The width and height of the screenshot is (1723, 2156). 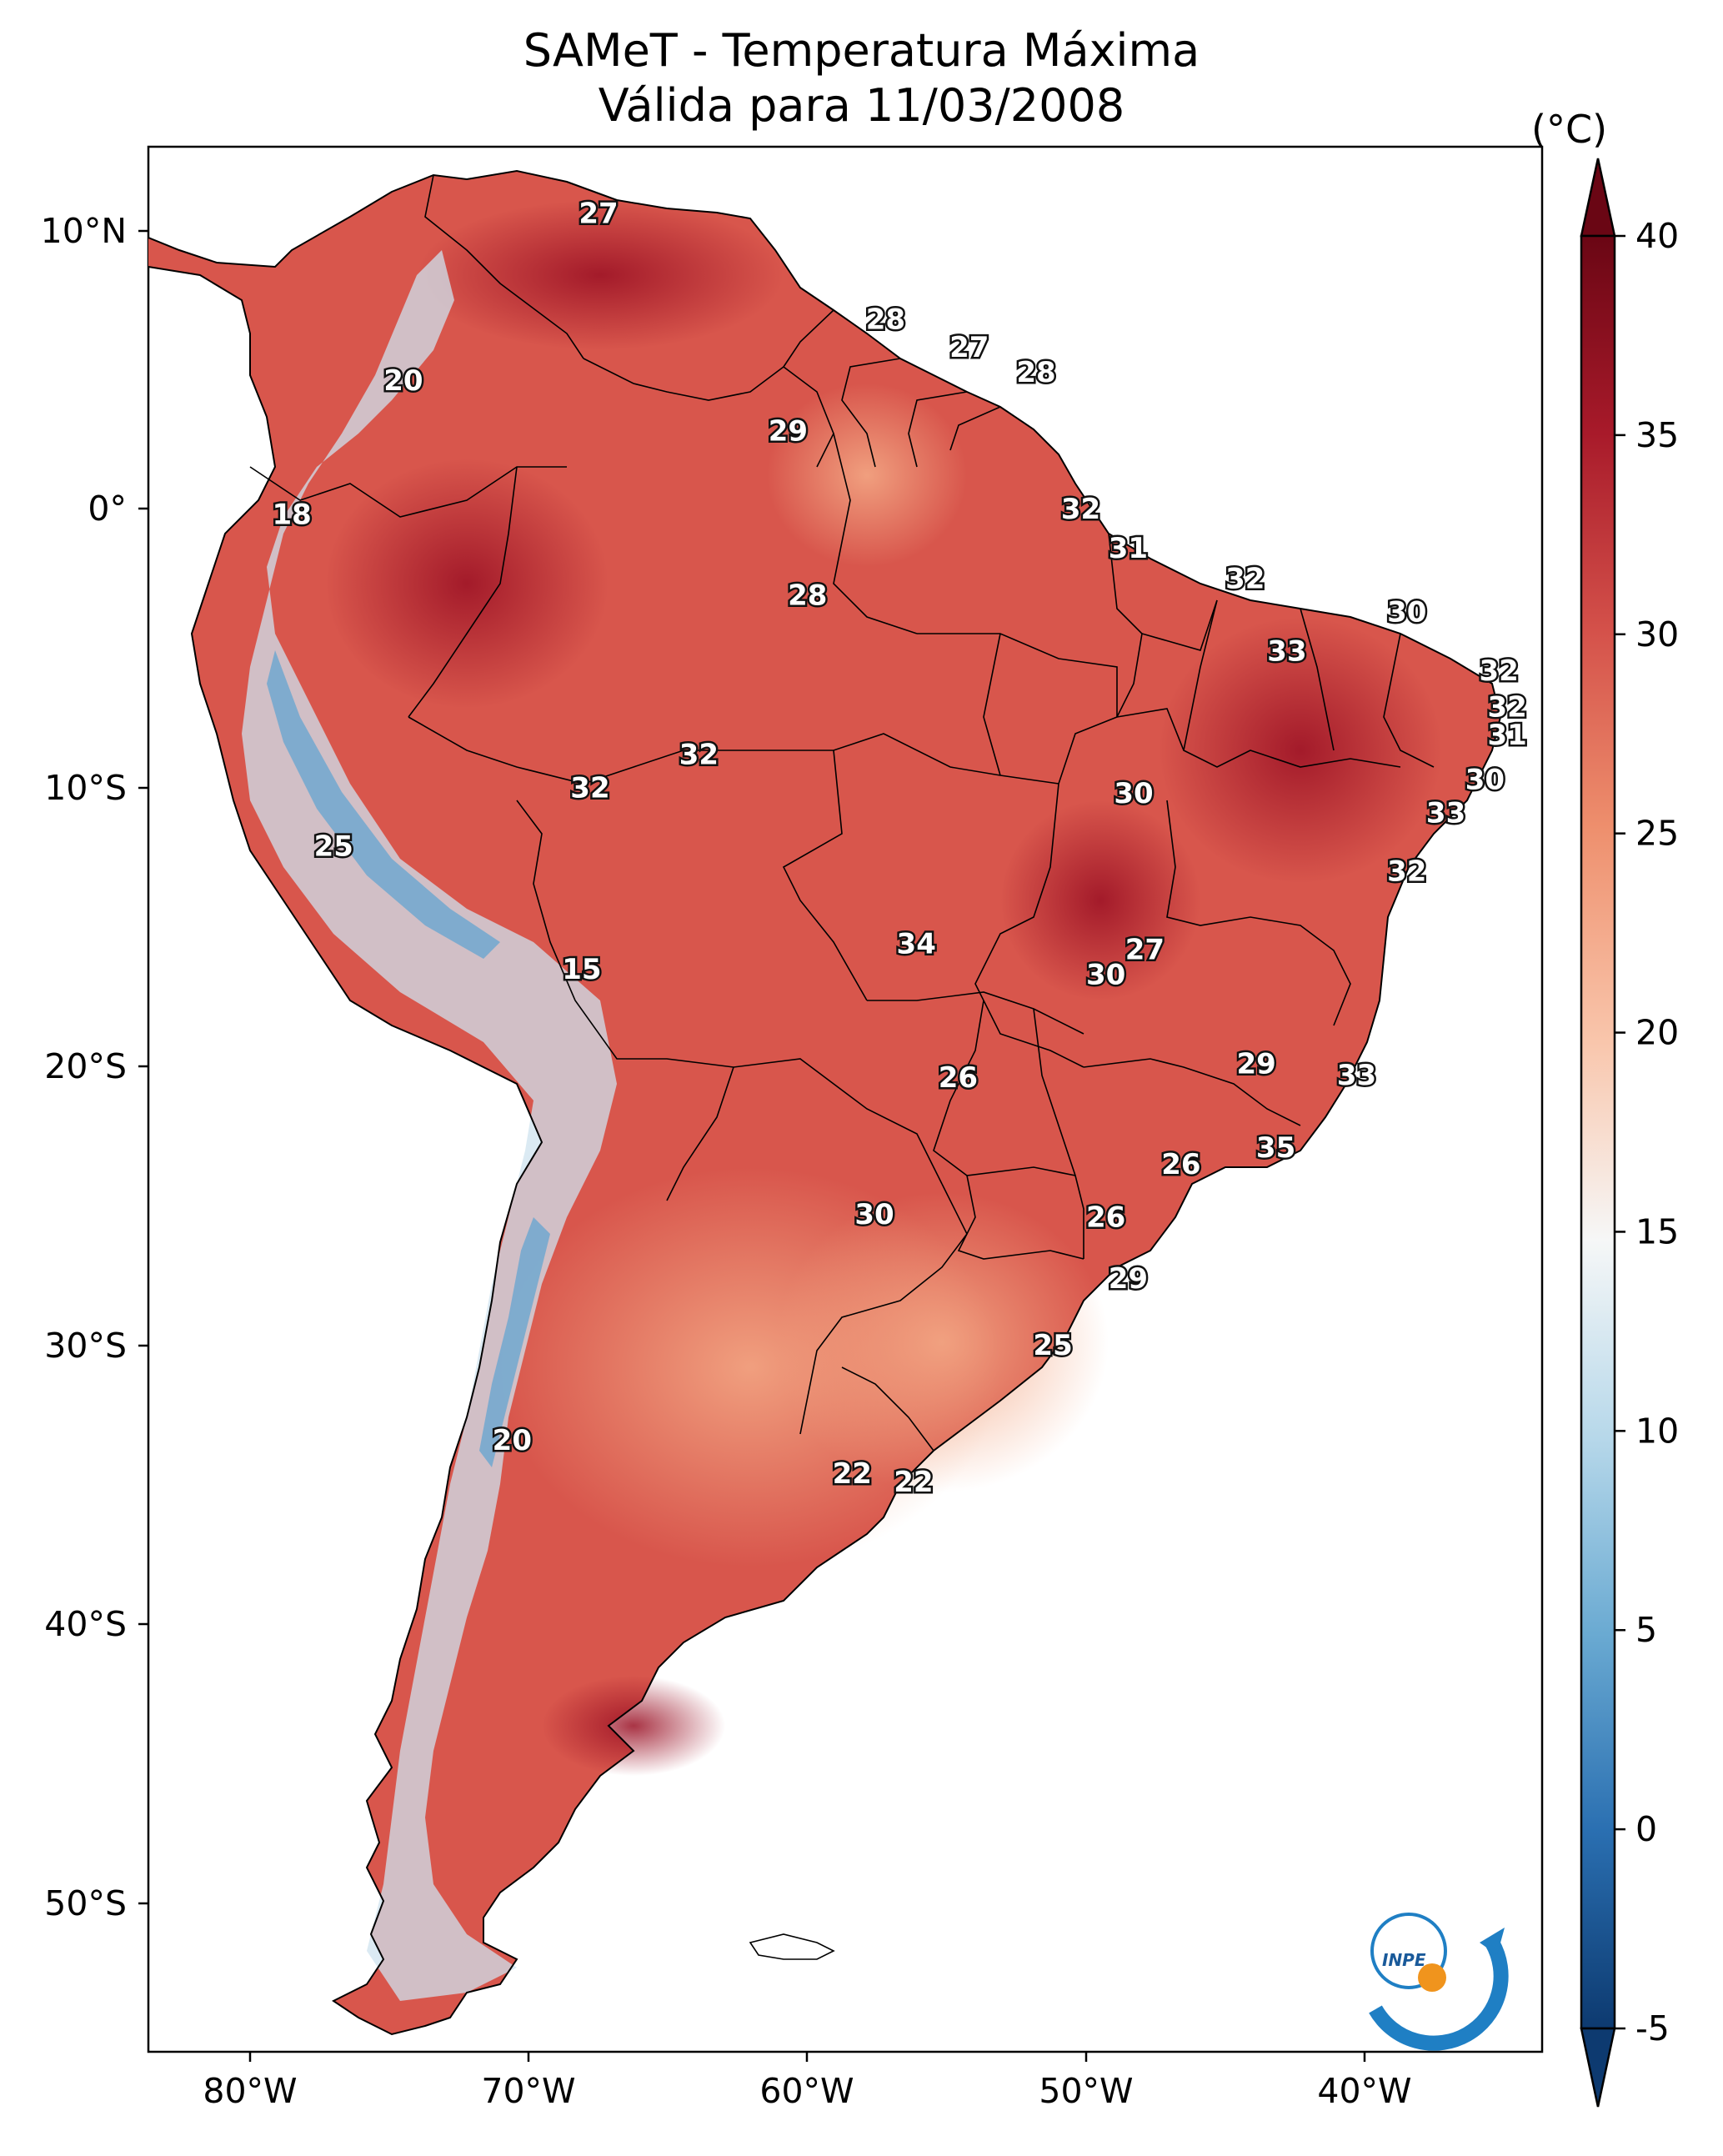 I want to click on hot-zone-northeast, so click(x=1300, y=750).